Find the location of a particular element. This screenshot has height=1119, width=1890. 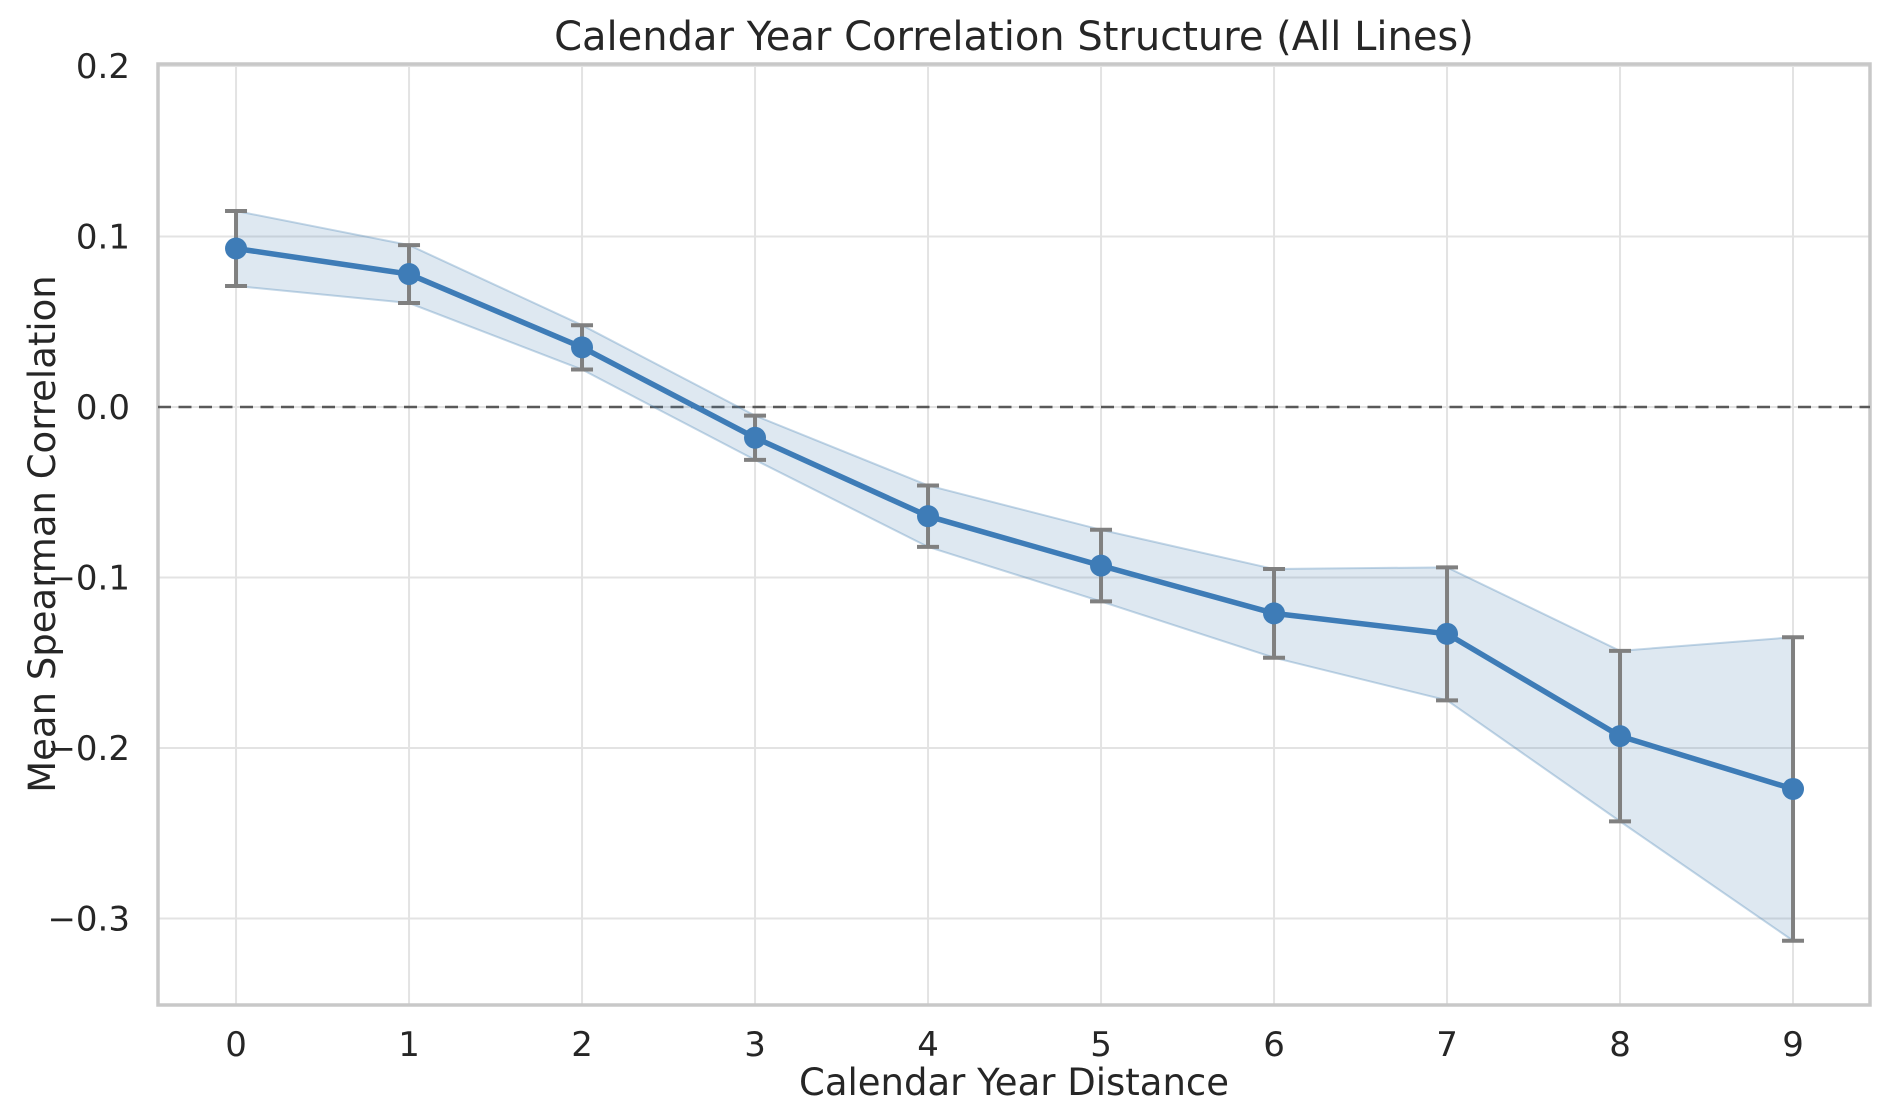

x-tick-label: 5 is located at coordinates (1101, 1045).